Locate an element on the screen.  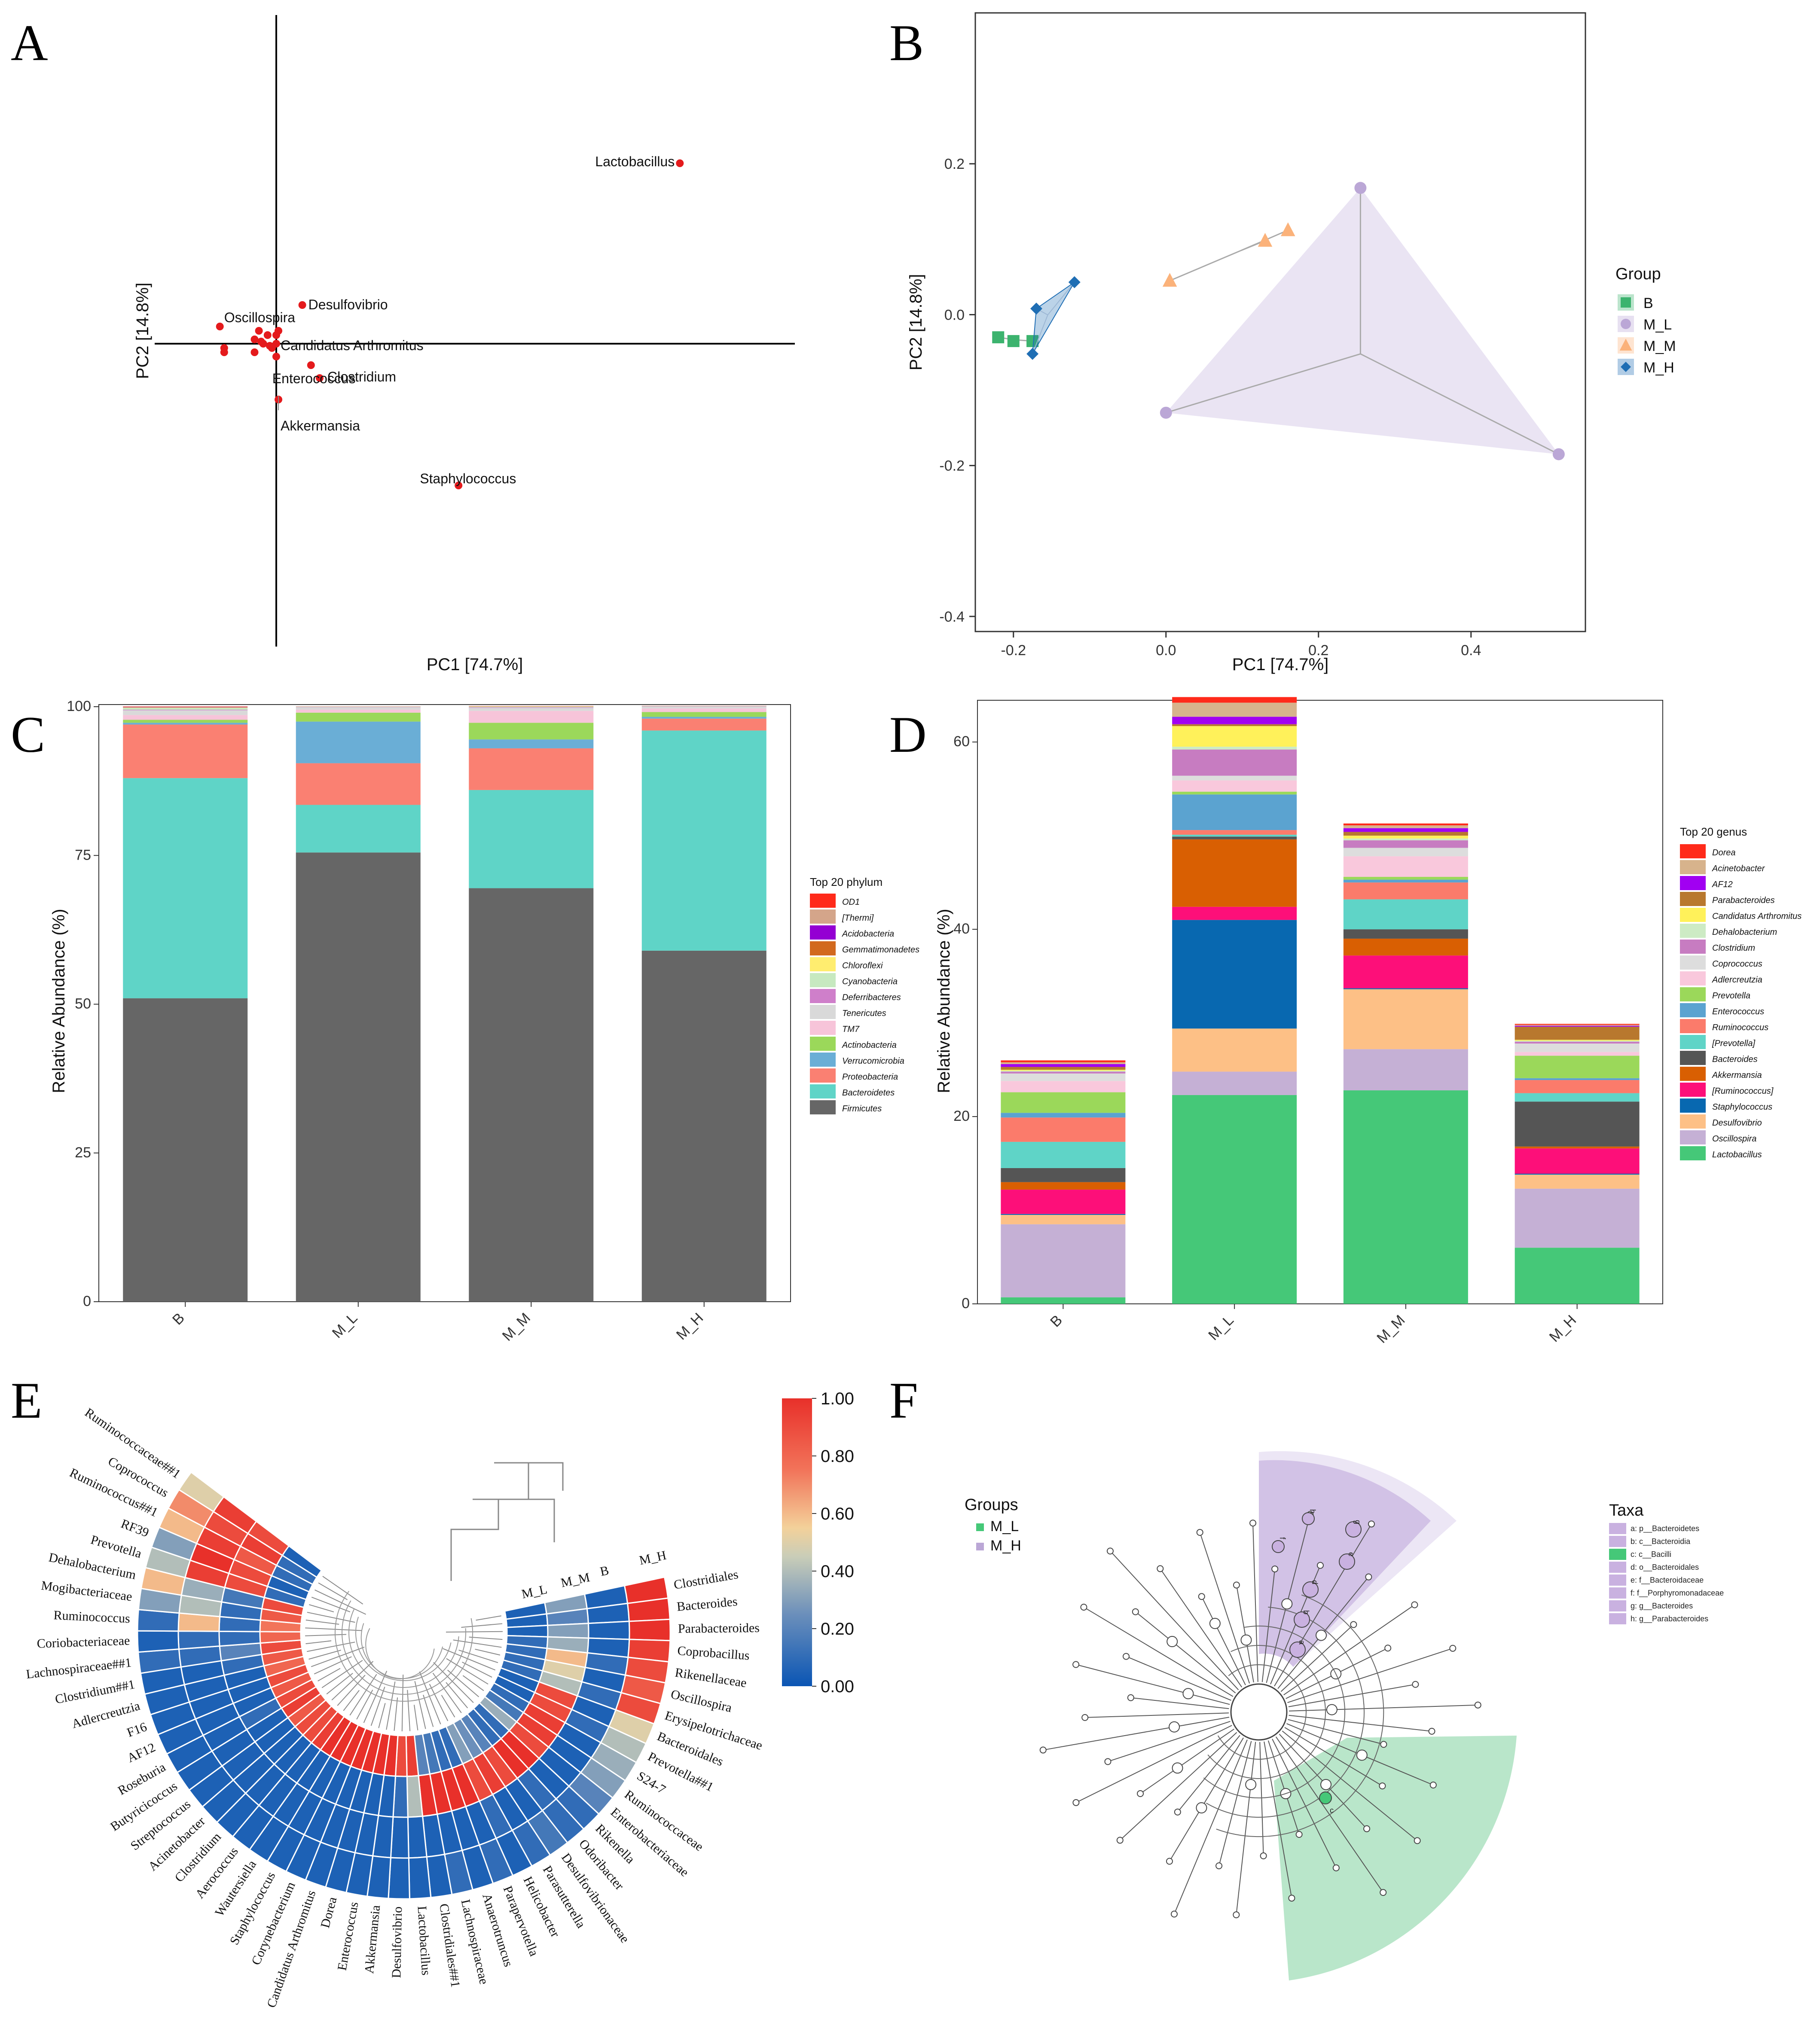
panel-d-bar-m-l-prevotella is located at coordinates (1235, 835).